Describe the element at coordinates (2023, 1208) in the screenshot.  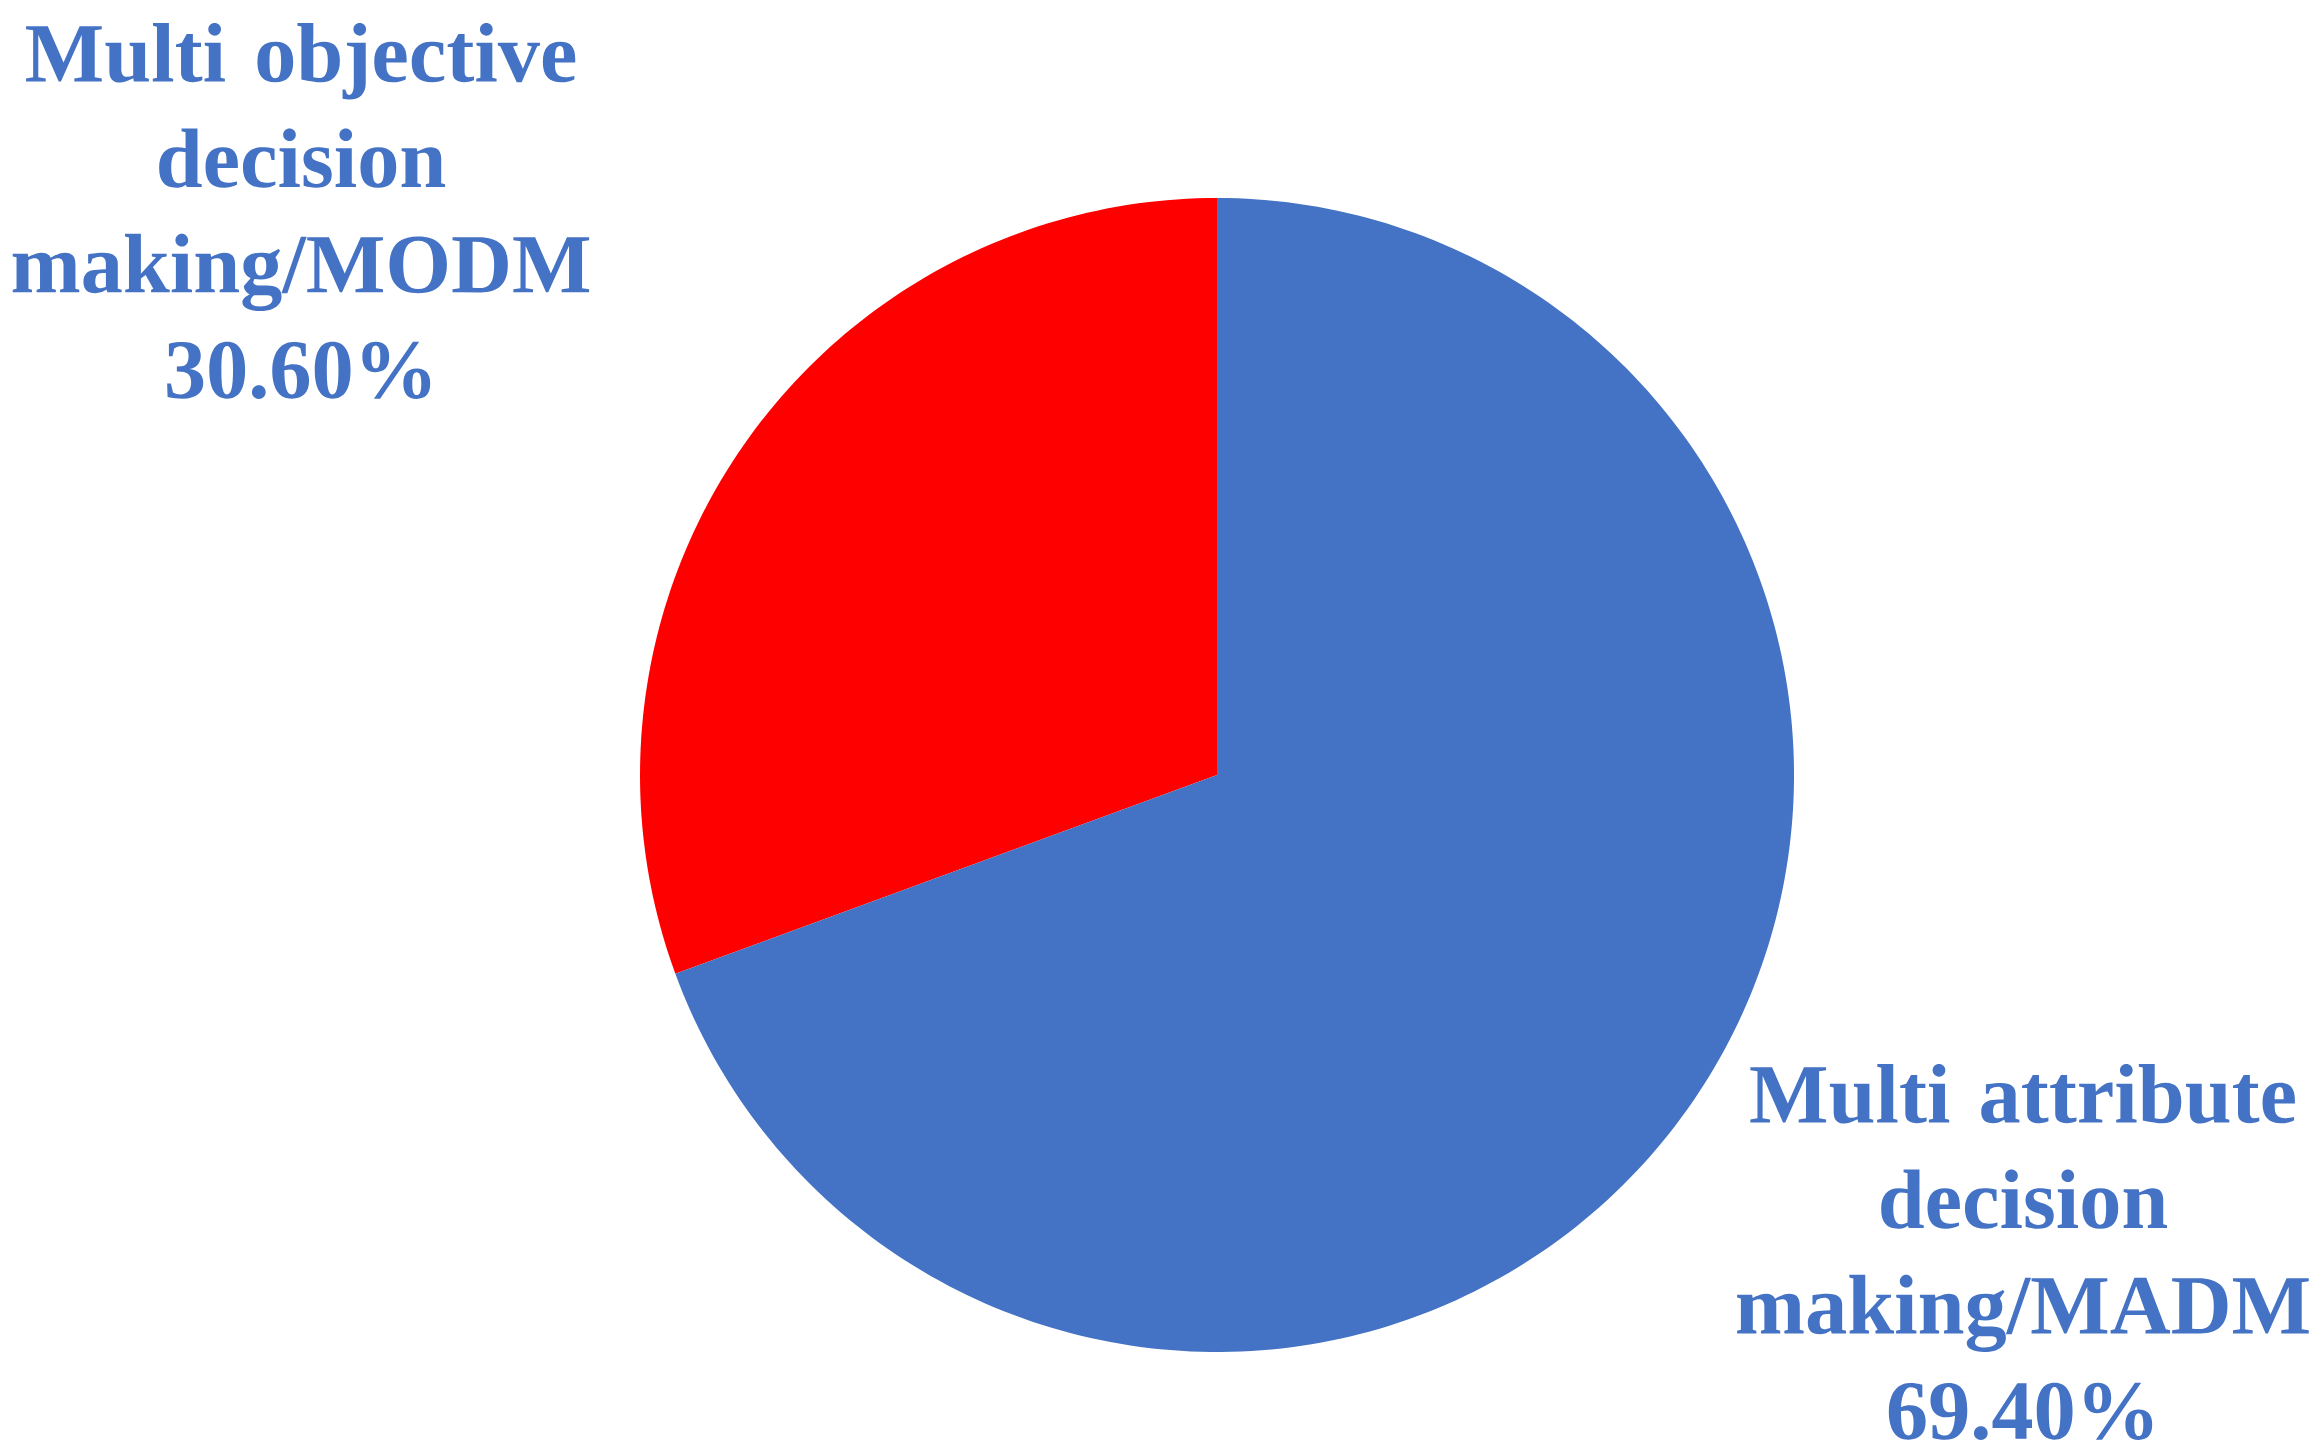
I see `slice-label: Multi attribute decision making/MADM` at that location.